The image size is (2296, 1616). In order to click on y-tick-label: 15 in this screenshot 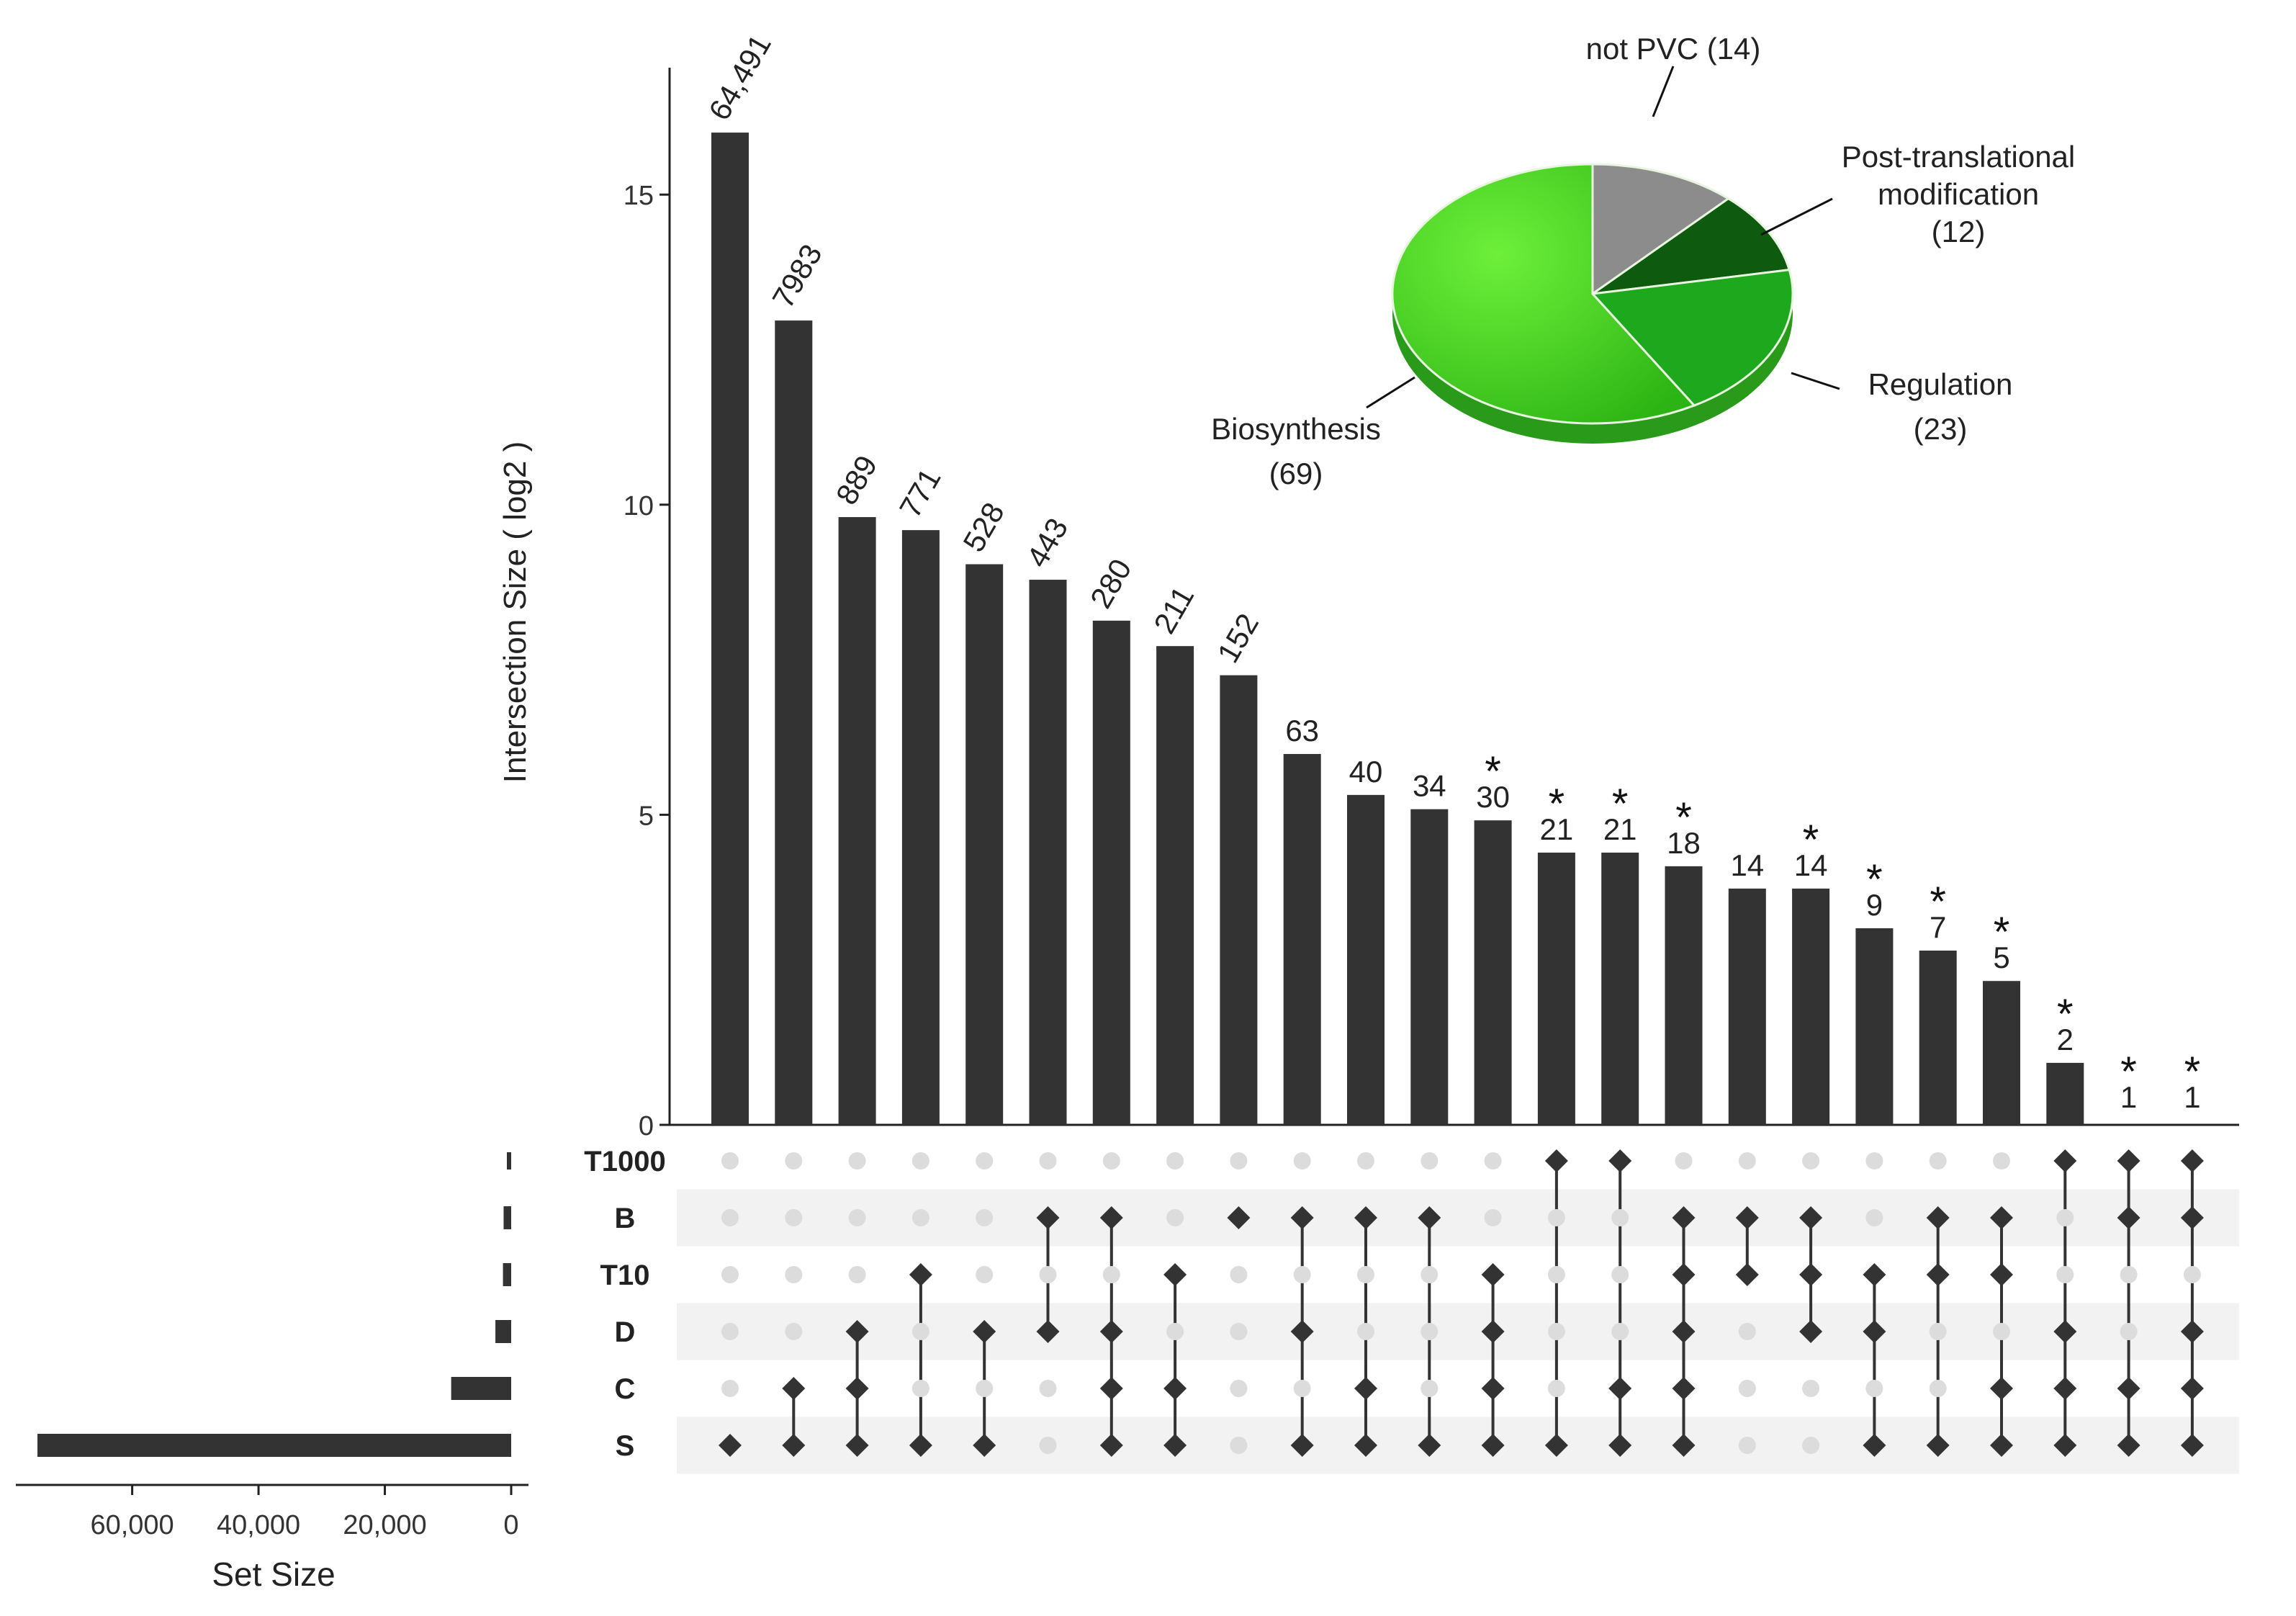, I will do `click(639, 196)`.